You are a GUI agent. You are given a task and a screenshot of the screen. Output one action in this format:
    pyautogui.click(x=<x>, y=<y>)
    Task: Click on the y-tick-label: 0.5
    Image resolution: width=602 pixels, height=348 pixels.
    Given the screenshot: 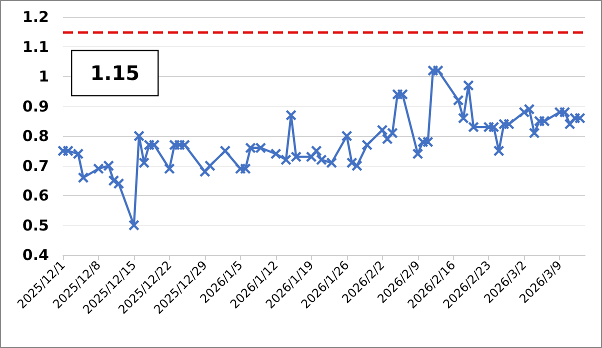 What is the action you would take?
    pyautogui.click(x=35, y=225)
    